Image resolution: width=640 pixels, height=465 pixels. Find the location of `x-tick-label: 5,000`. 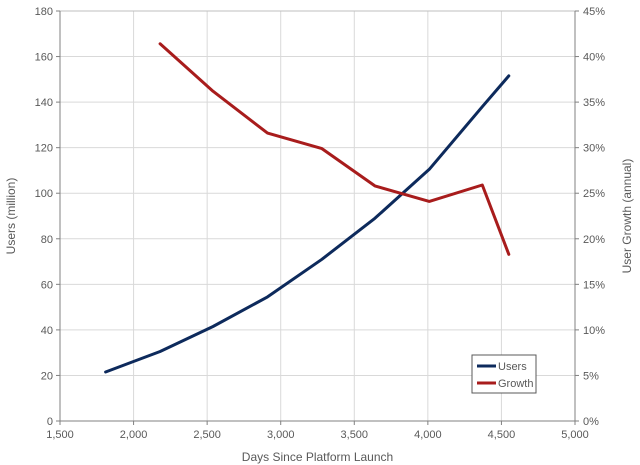

x-tick-label: 5,000 is located at coordinates (575, 435).